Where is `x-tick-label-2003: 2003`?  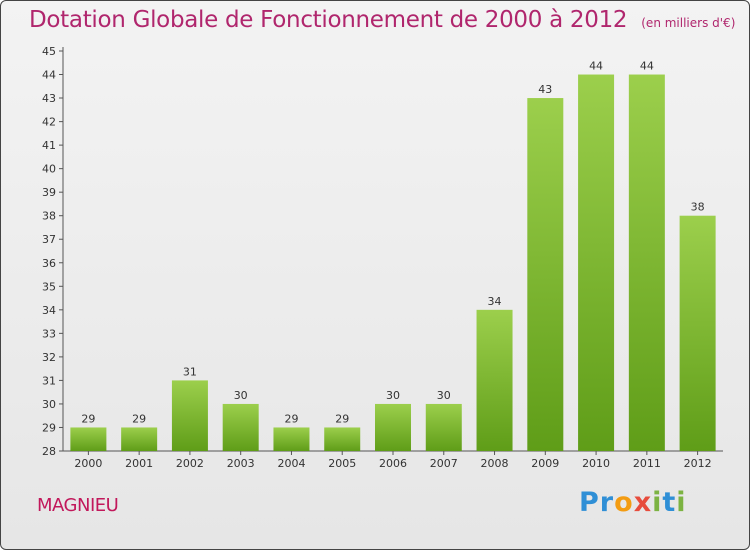 x-tick-label-2003: 2003 is located at coordinates (241, 463).